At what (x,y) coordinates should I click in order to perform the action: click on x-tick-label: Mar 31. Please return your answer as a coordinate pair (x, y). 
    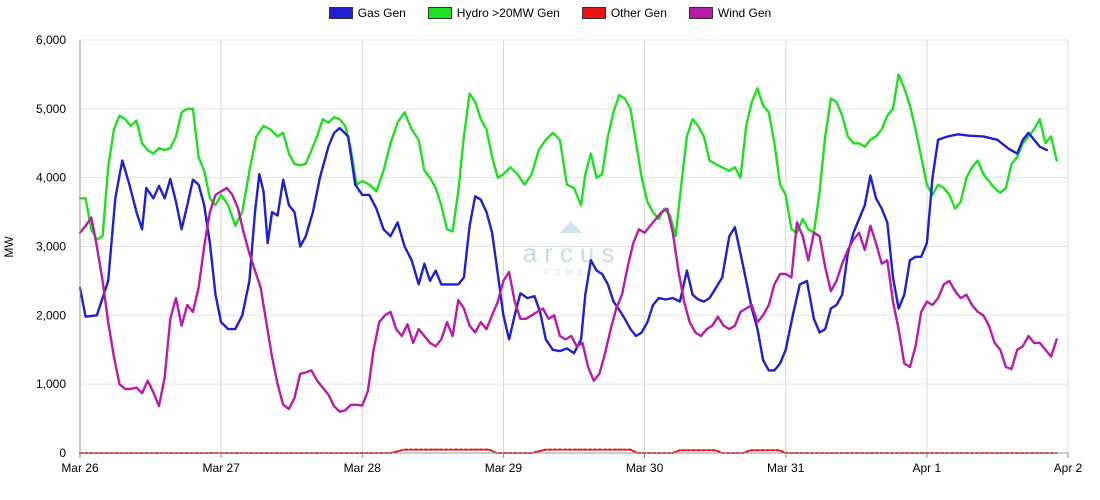
    Looking at the image, I should click on (786, 468).